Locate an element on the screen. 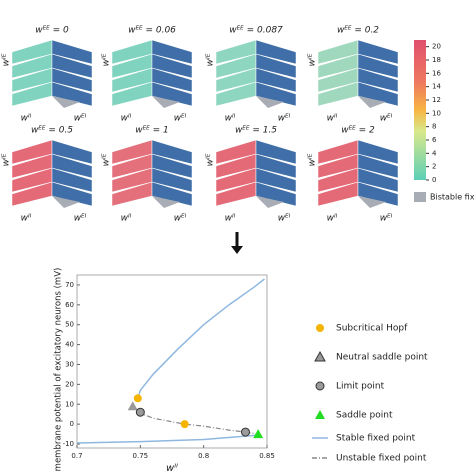 The width and height of the screenshot is (474, 474). y-tick-label: 0 is located at coordinates (72, 424).